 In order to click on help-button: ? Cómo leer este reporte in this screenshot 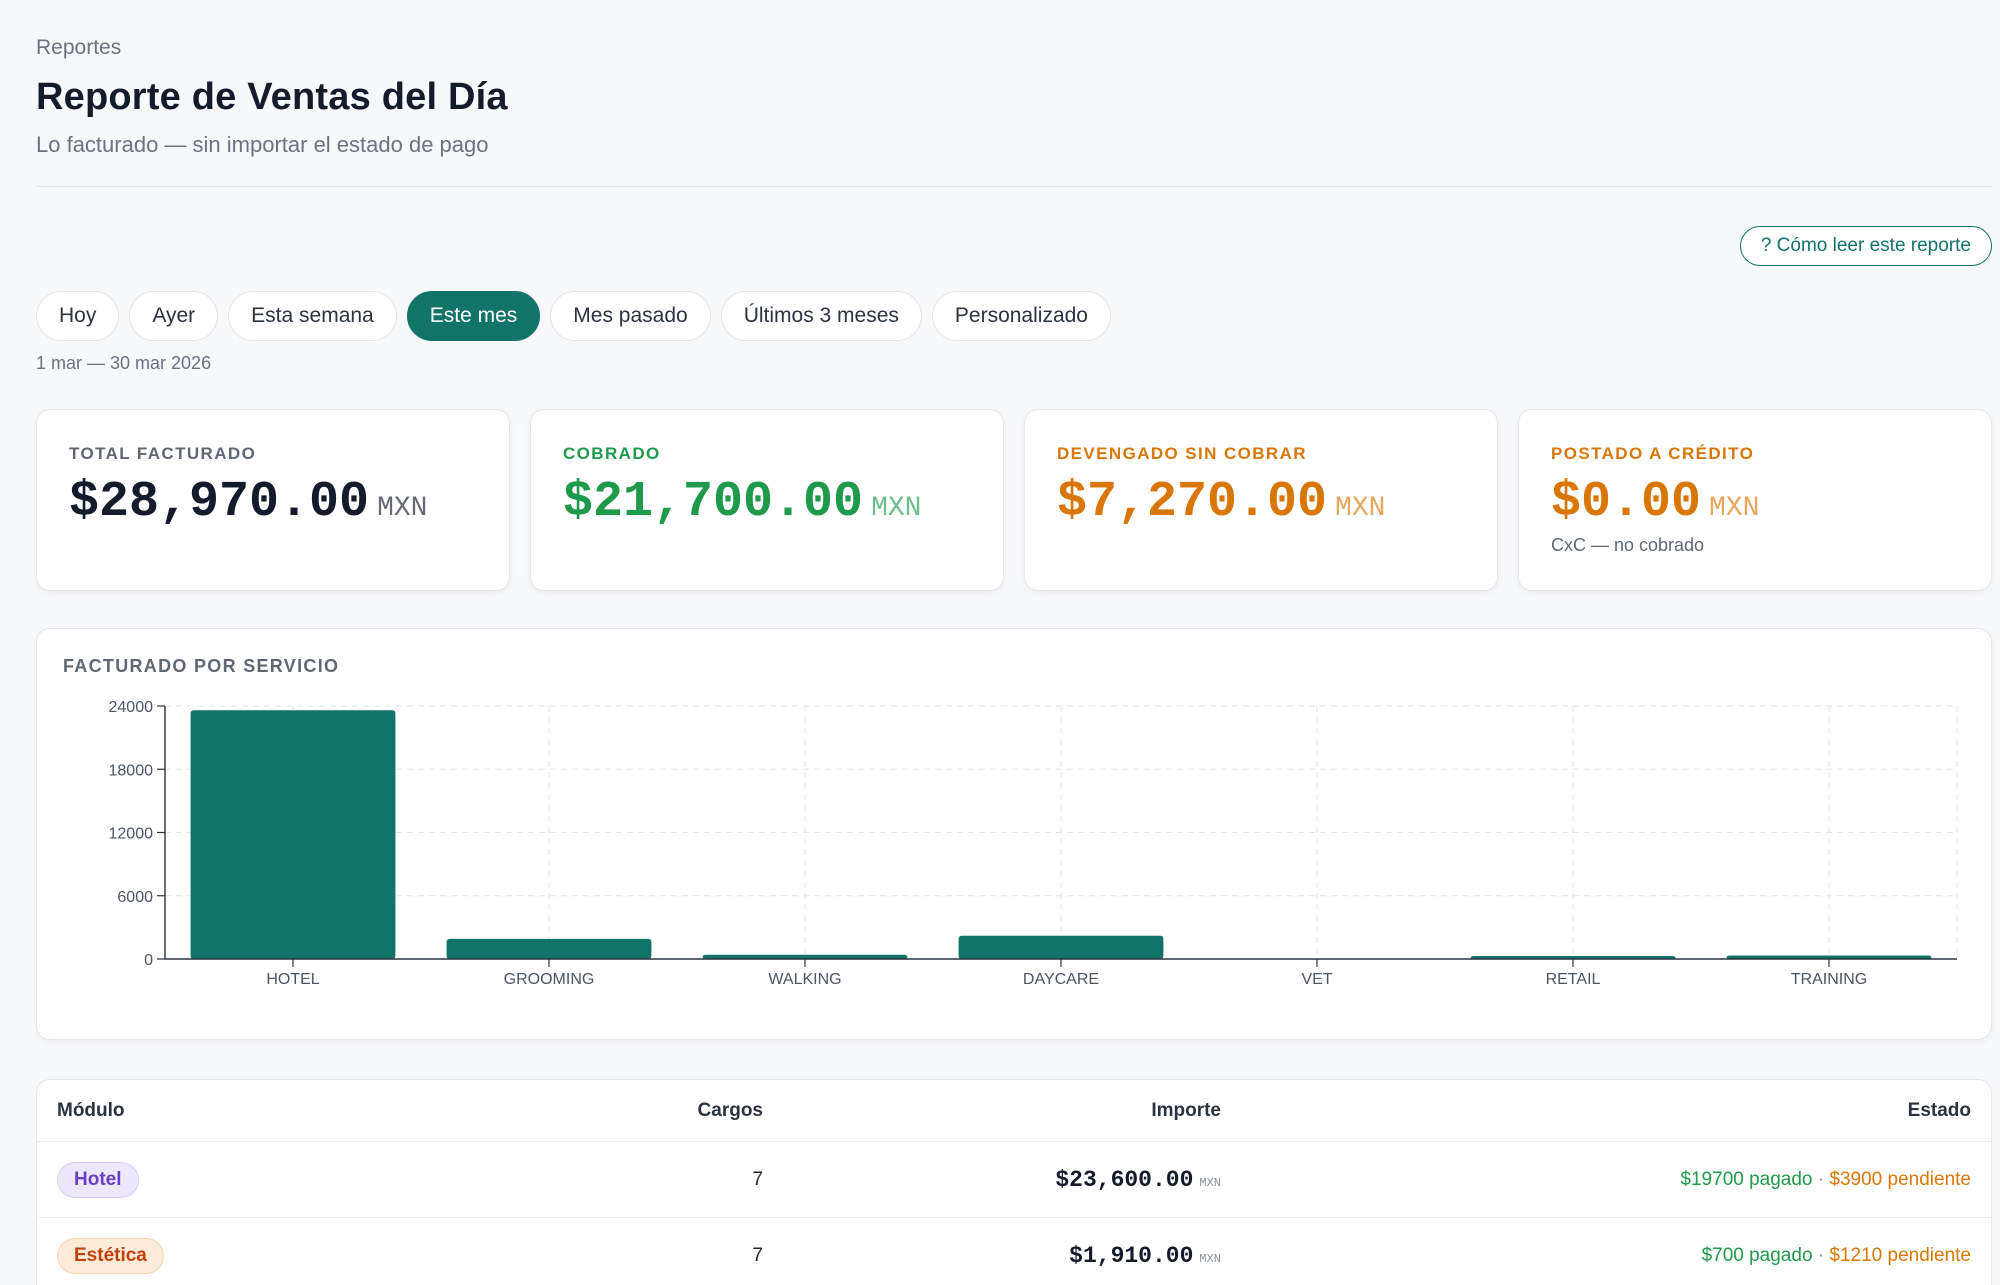, I will do `click(1865, 246)`.